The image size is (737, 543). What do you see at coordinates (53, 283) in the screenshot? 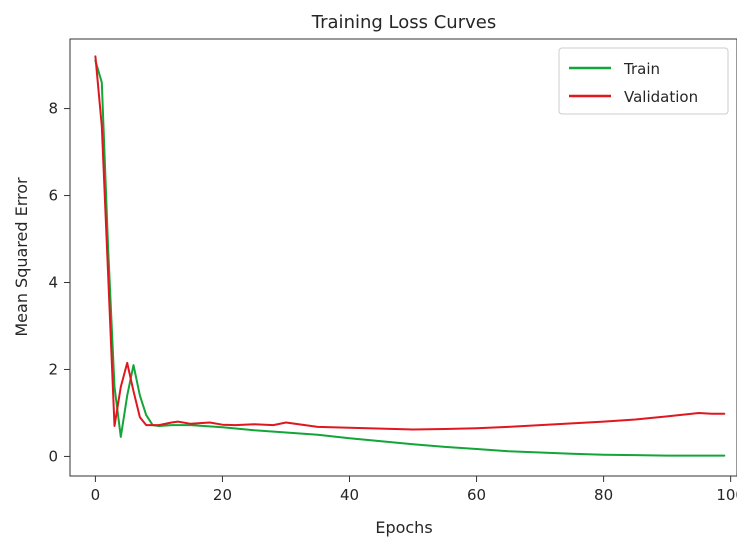
I see `y-tick-label: 4` at bounding box center [53, 283].